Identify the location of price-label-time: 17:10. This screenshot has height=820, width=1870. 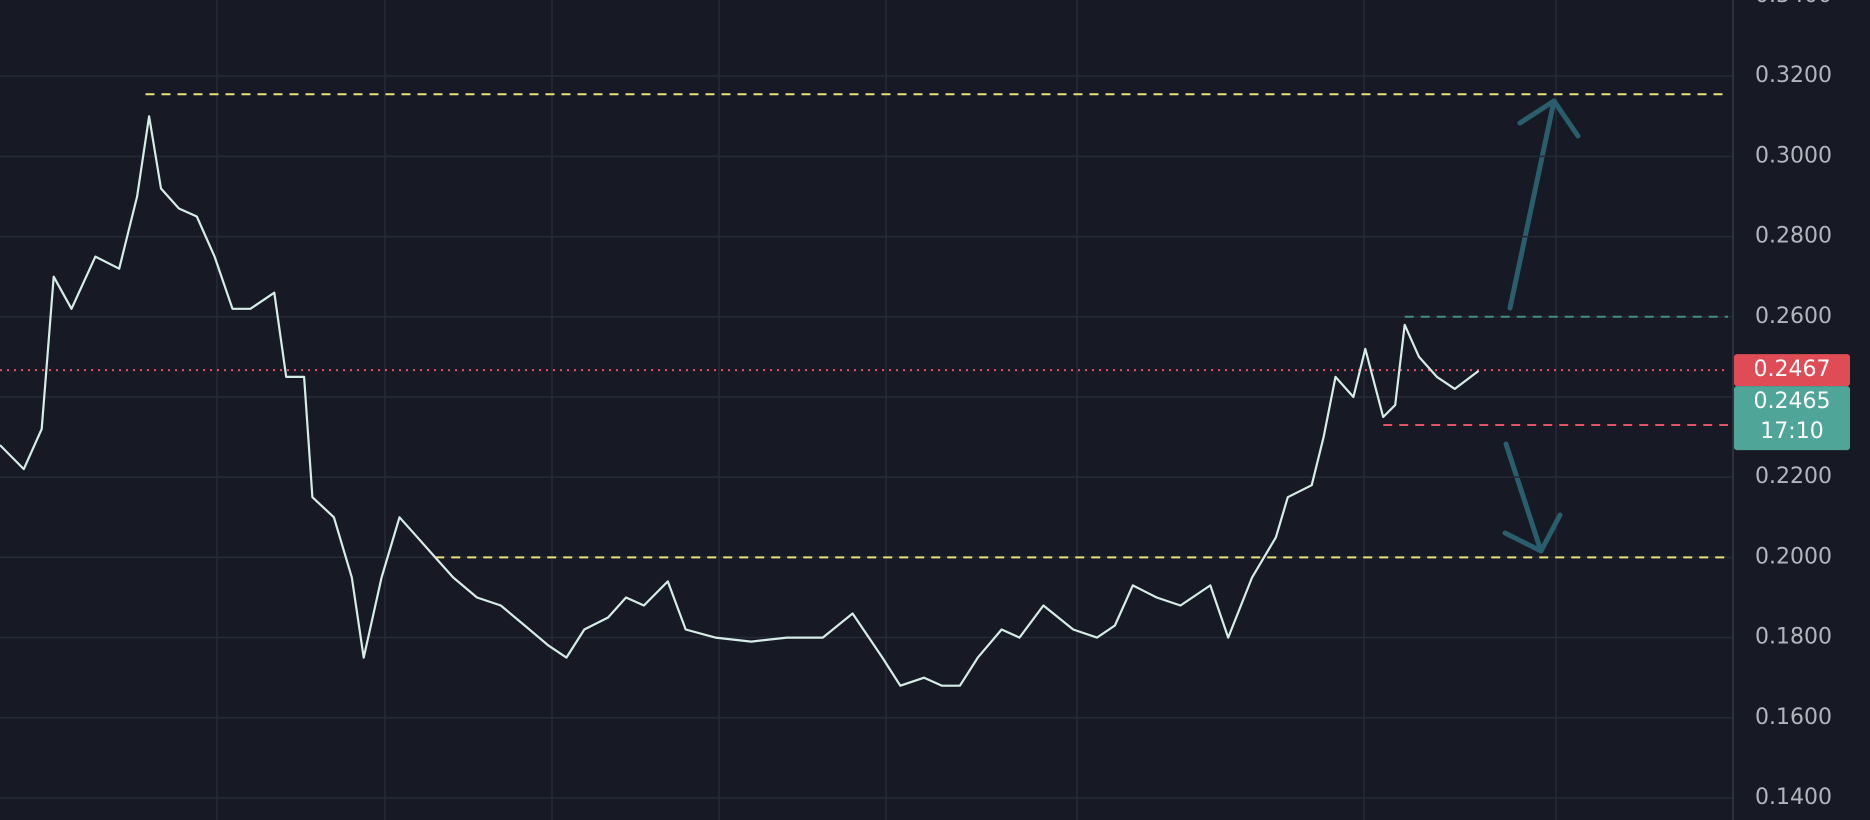
(1791, 431).